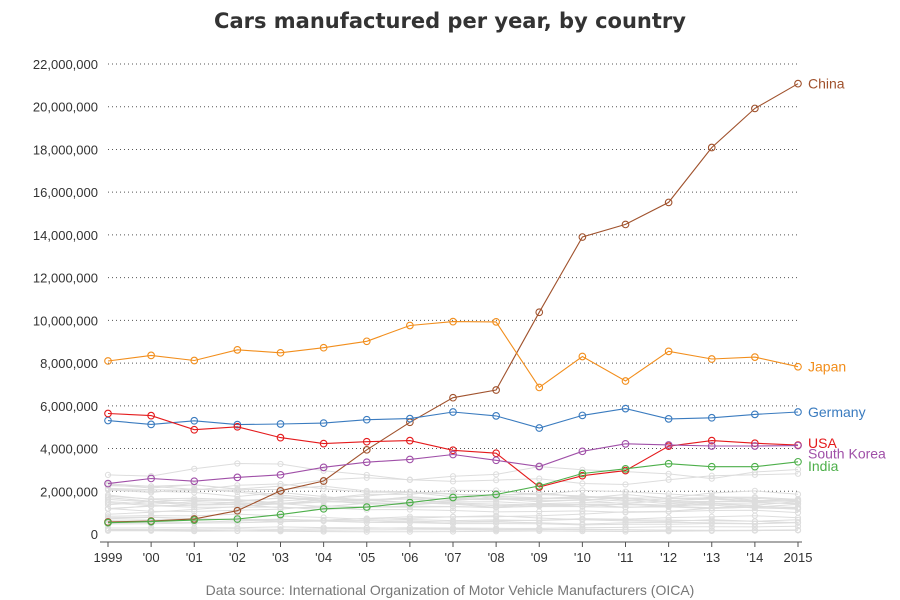 The width and height of the screenshot is (900, 600). Describe the element at coordinates (582, 557) in the screenshot. I see `x-tick-label: '10` at that location.